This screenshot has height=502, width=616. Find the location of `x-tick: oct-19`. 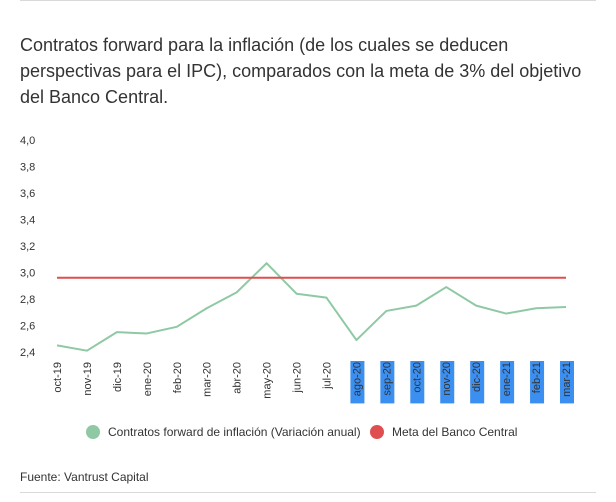

x-tick: oct-19 is located at coordinates (58, 377).